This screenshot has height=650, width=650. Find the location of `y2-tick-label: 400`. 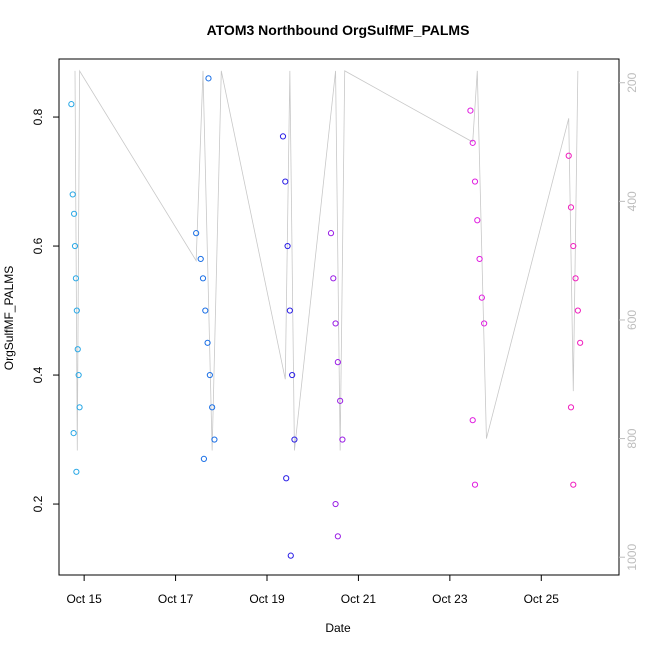

y2-tick-label: 400 is located at coordinates (632, 201).